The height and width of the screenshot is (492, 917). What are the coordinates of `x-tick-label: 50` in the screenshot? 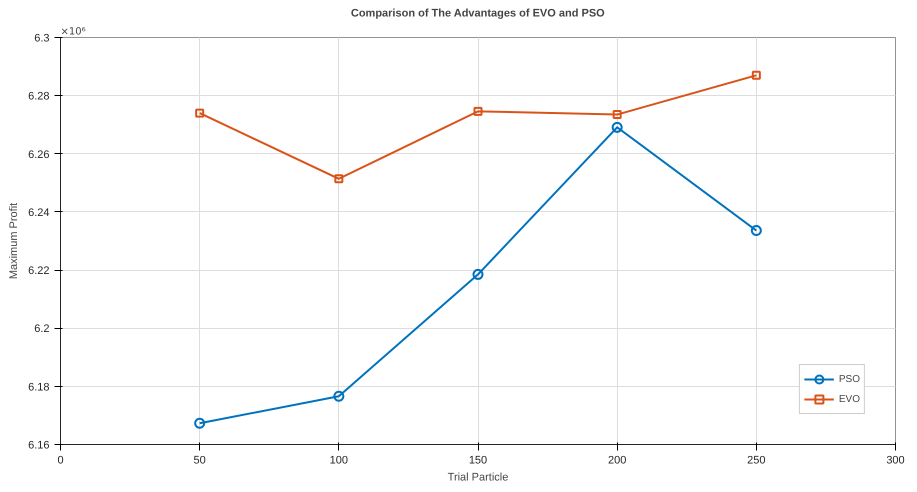 It's located at (200, 460).